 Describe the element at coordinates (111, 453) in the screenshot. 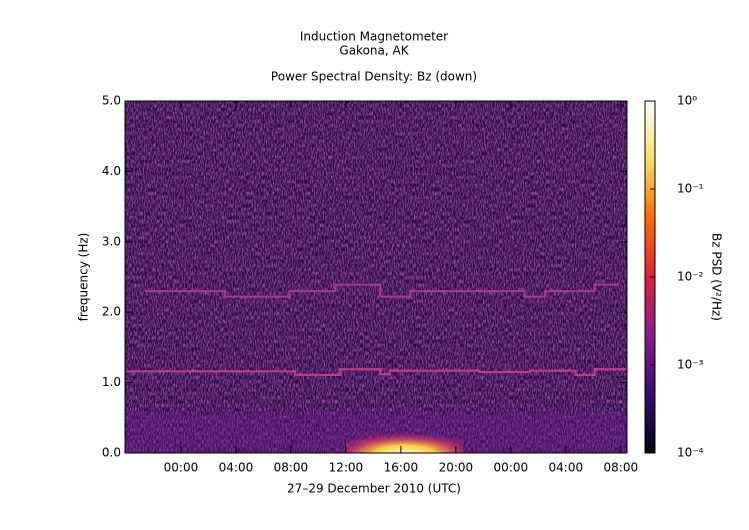

I see `y-tick-label: 0.0` at that location.